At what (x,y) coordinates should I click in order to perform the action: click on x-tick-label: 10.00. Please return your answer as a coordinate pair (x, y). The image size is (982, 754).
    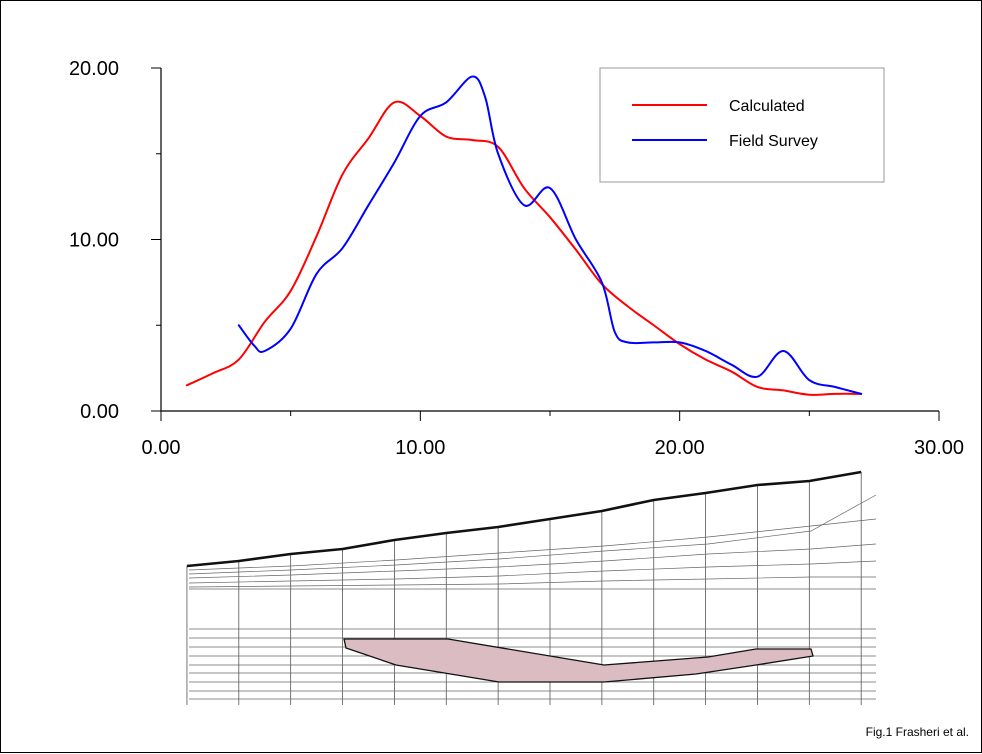
    Looking at the image, I should click on (420, 448).